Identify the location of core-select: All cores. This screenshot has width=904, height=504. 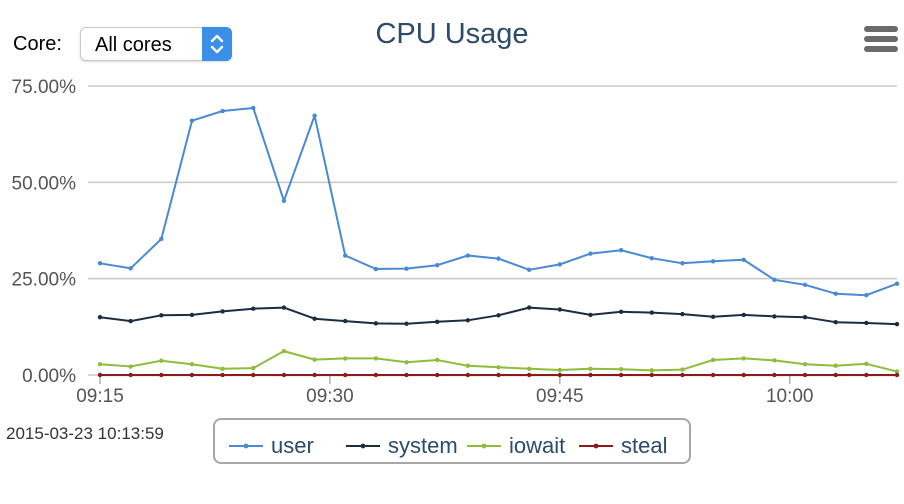
(156, 44).